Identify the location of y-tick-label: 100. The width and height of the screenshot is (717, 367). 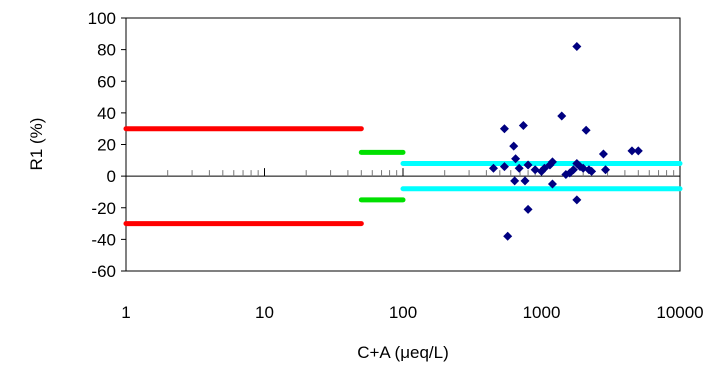
(102, 18).